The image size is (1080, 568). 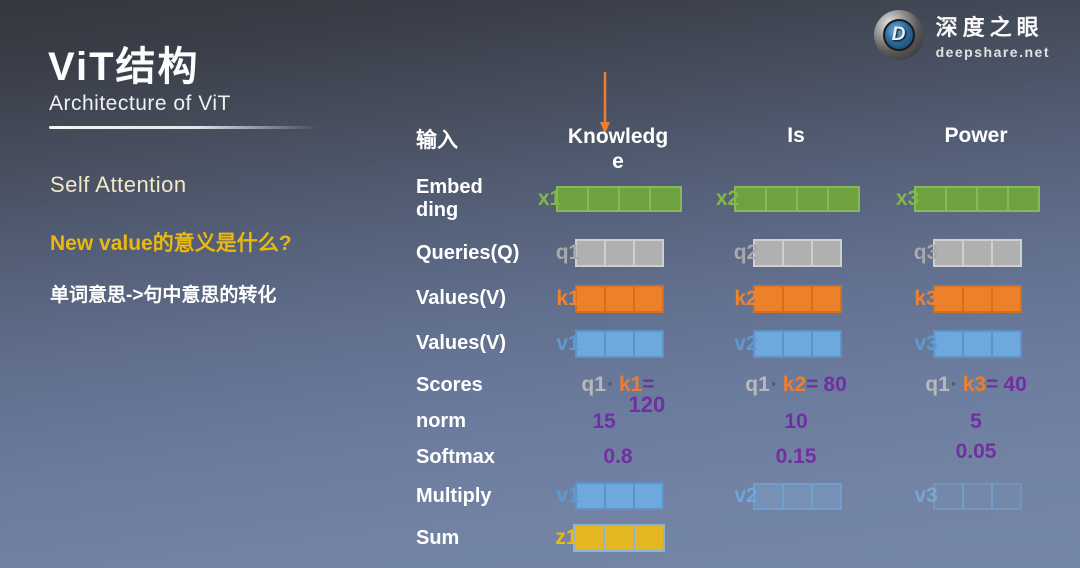 I want to click on row-label-multiply: Multiply, so click(x=454, y=495).